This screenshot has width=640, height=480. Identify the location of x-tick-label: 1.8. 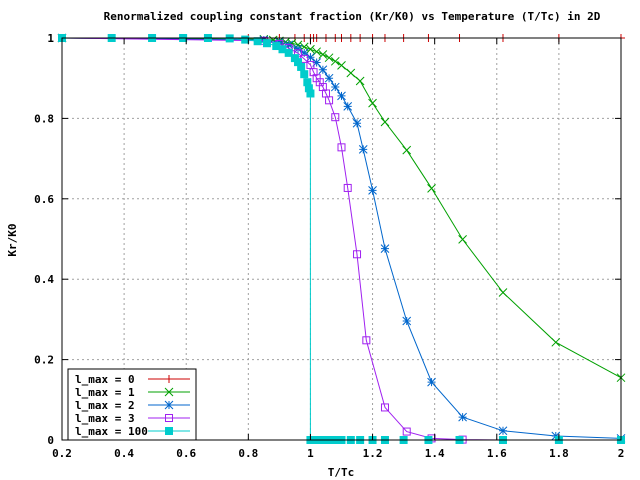
(559, 453).